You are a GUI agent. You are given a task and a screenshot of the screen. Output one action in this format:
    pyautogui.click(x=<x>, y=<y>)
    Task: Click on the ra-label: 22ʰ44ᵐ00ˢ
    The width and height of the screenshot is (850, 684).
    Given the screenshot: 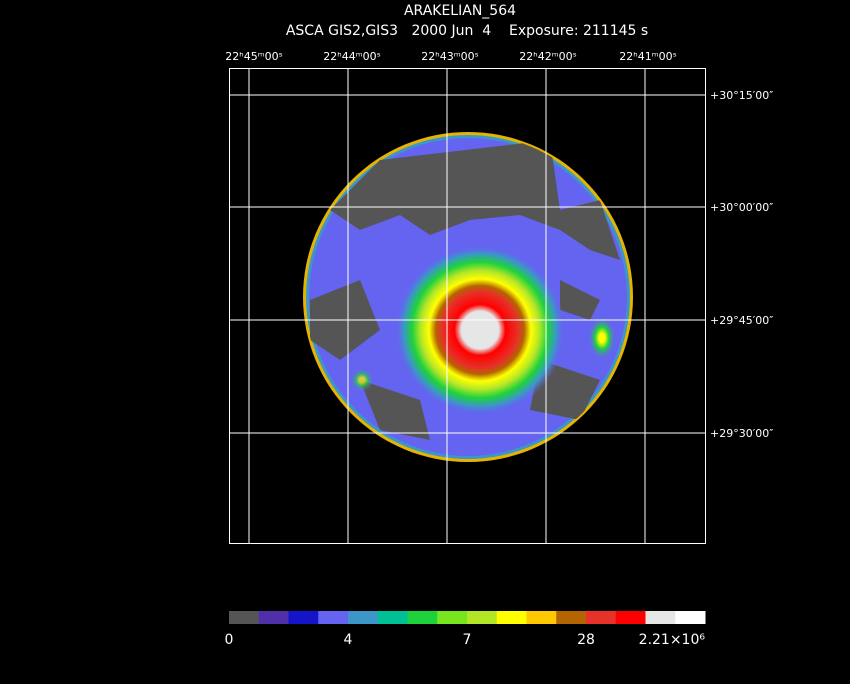 What is the action you would take?
    pyautogui.click(x=351, y=56)
    